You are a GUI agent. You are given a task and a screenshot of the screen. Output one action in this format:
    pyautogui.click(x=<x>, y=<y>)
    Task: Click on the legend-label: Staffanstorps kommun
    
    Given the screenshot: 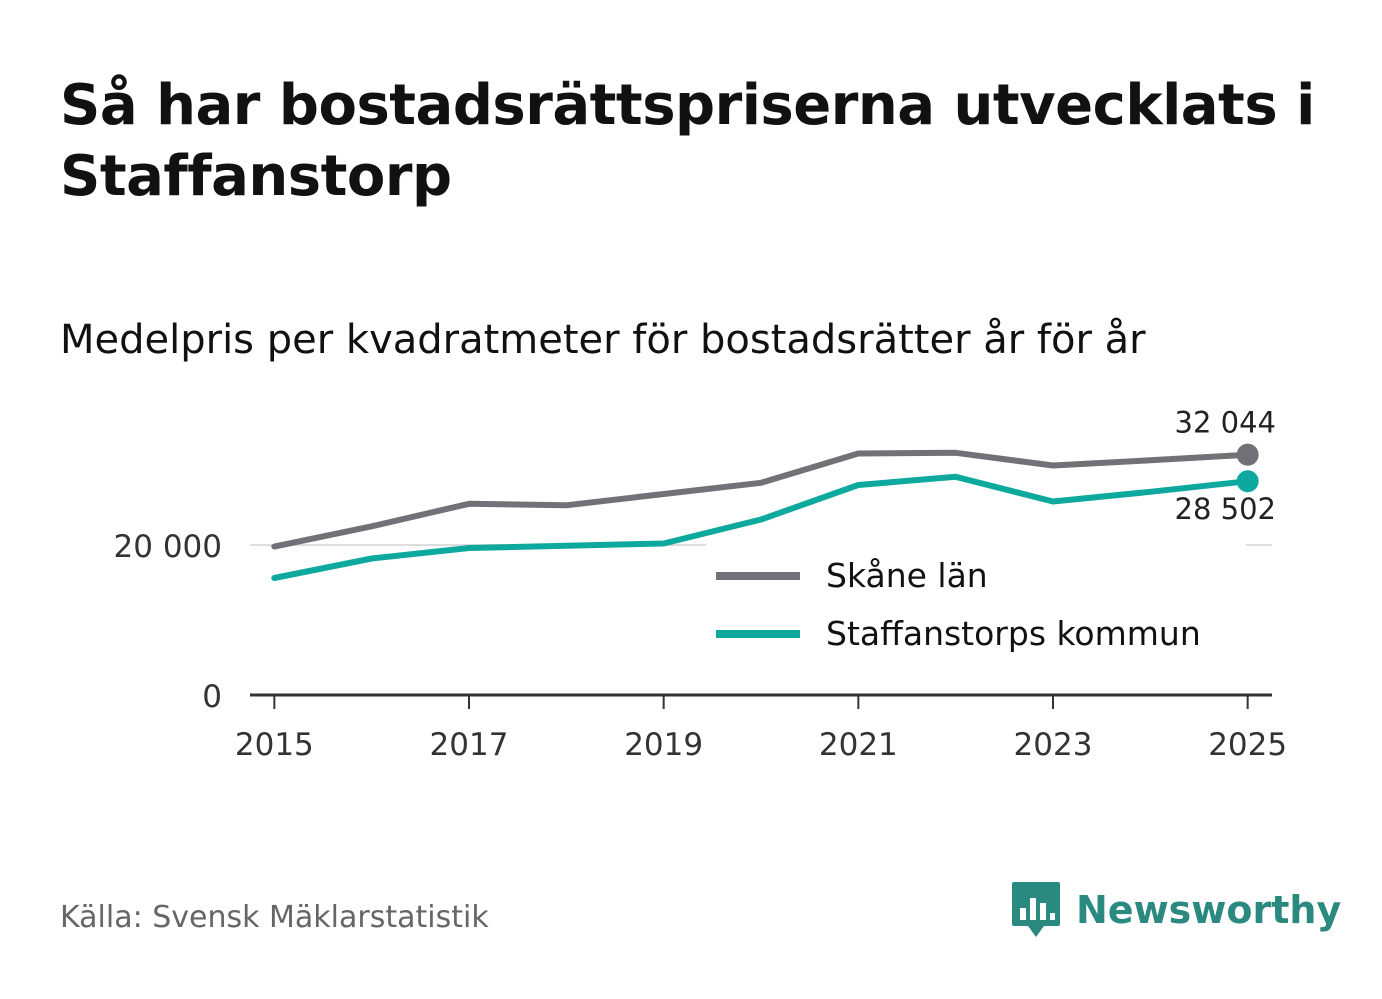 What is the action you would take?
    pyautogui.click(x=1013, y=633)
    